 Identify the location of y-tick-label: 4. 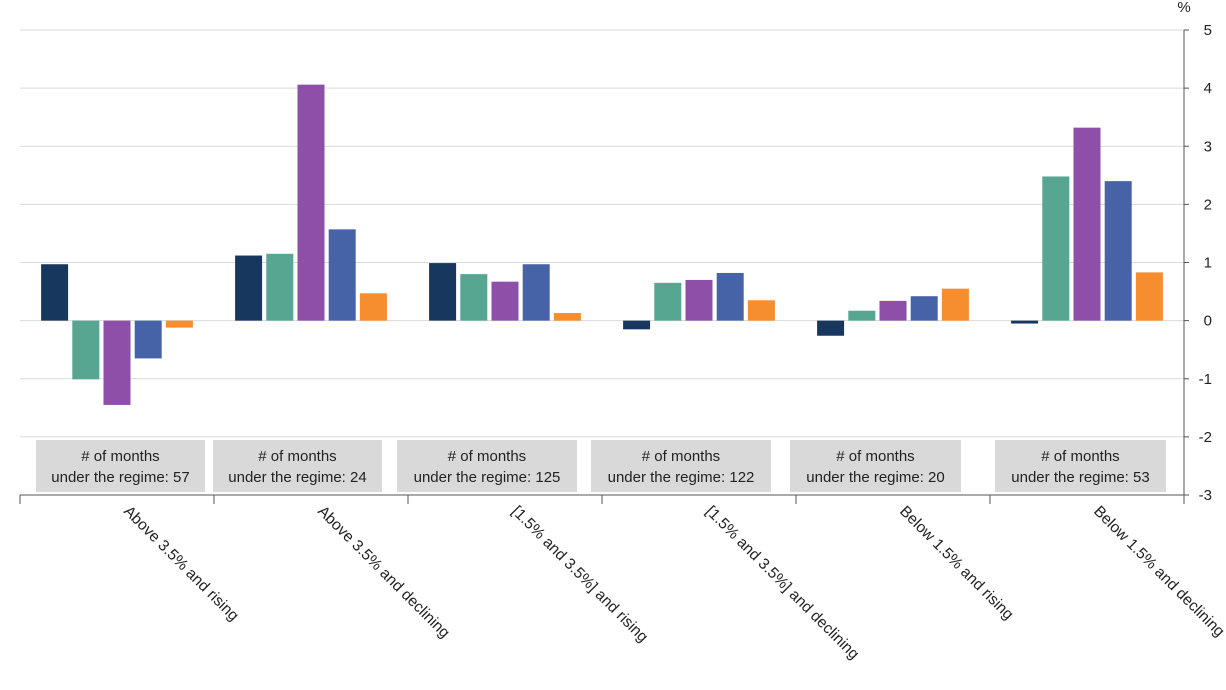
(1208, 88).